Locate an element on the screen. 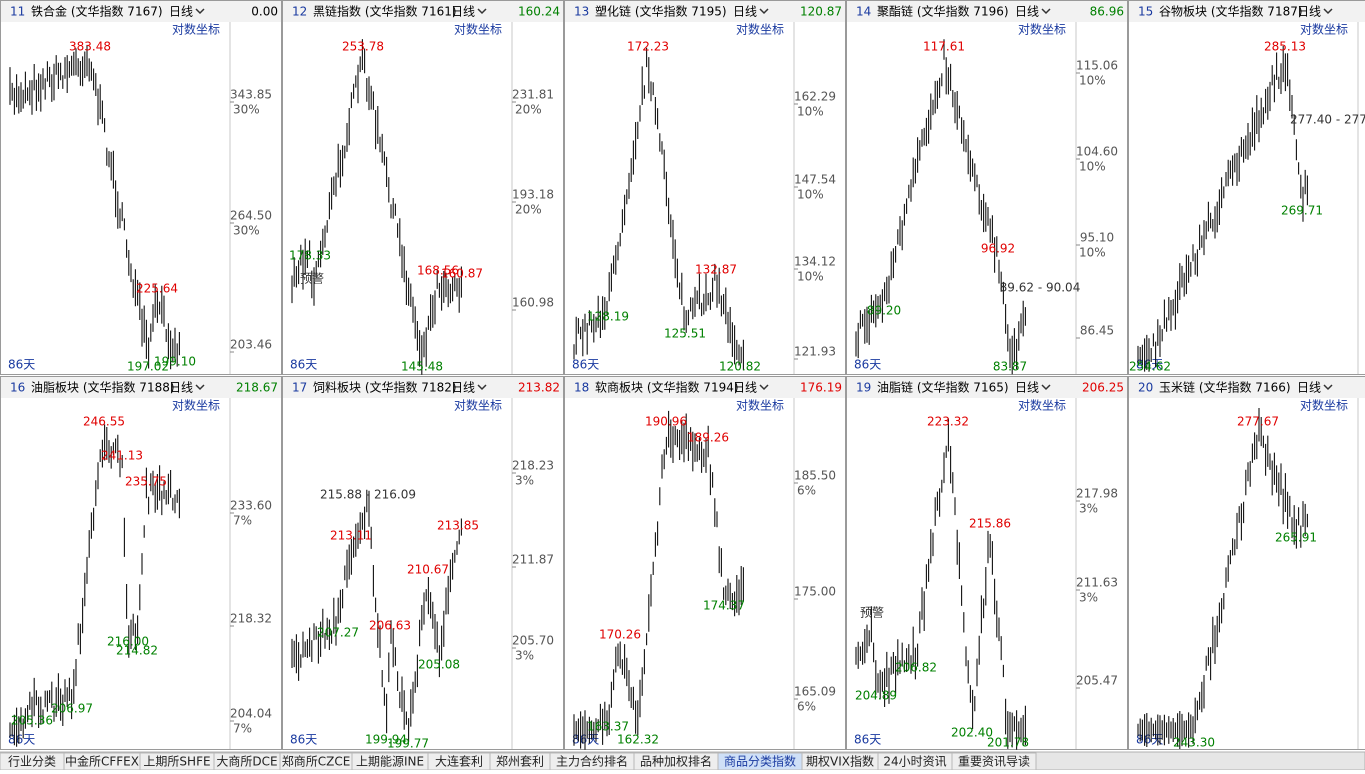  tab-label: 大商所DCE is located at coordinates (246, 761).